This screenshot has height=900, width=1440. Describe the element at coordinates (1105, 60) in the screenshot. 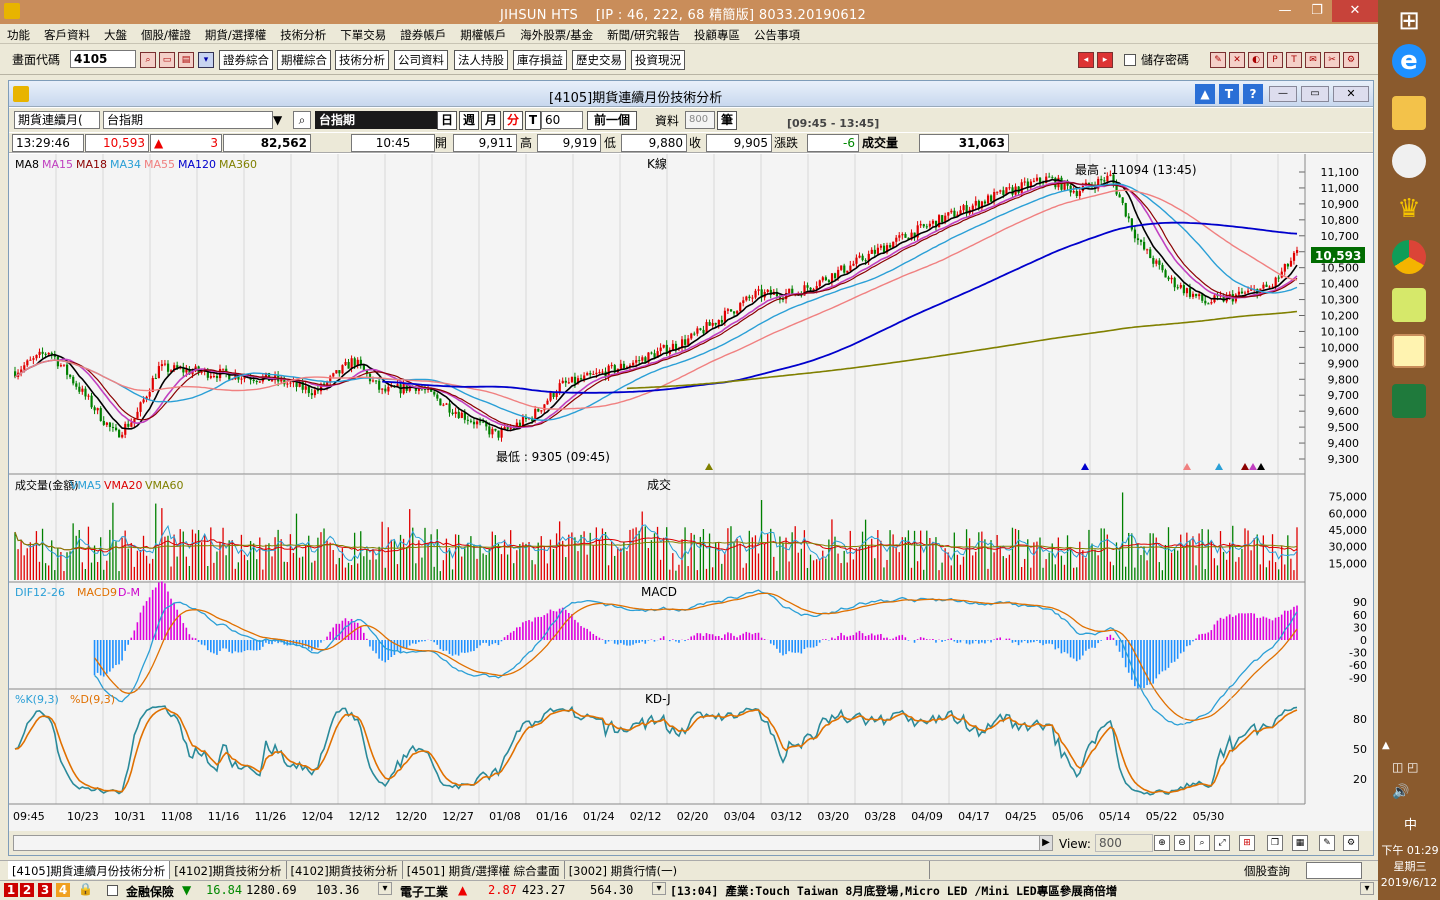

I see `forward-icon: ▸` at that location.